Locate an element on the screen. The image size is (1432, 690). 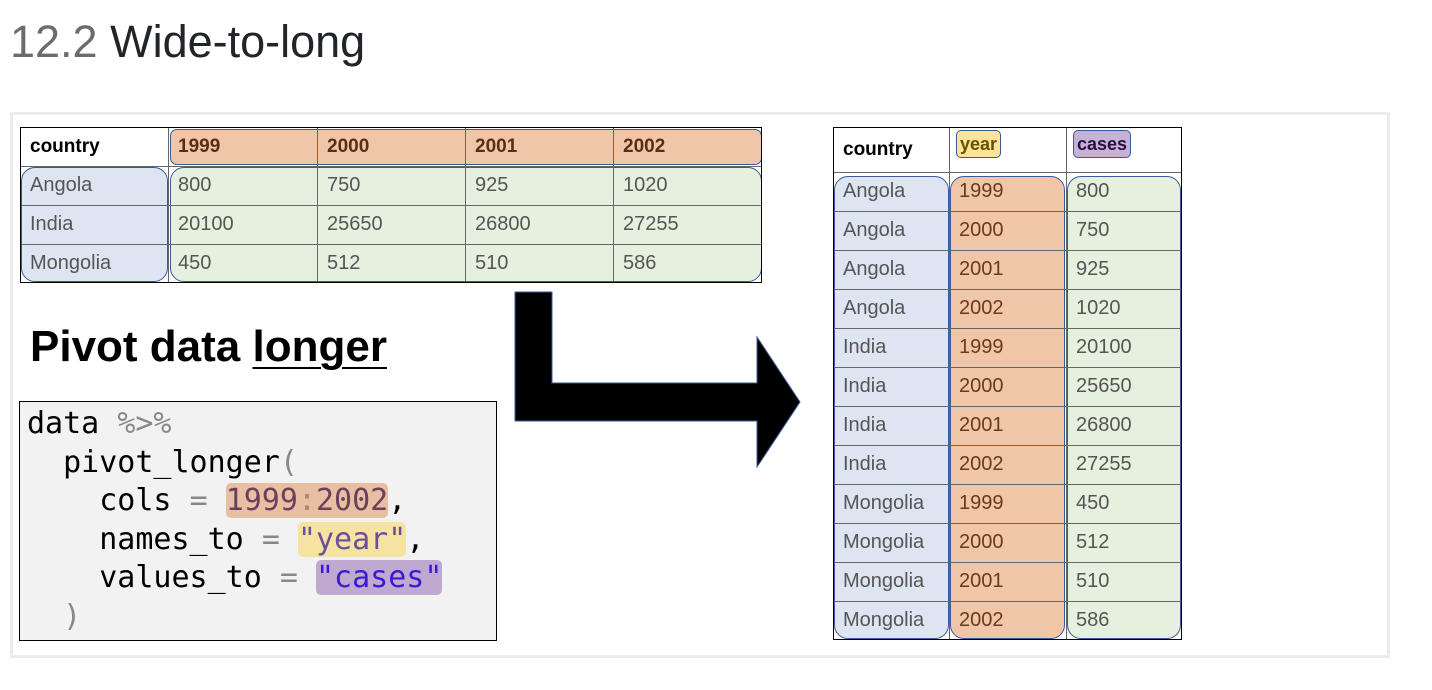
code-close-paren: ) is located at coordinates (54, 616).